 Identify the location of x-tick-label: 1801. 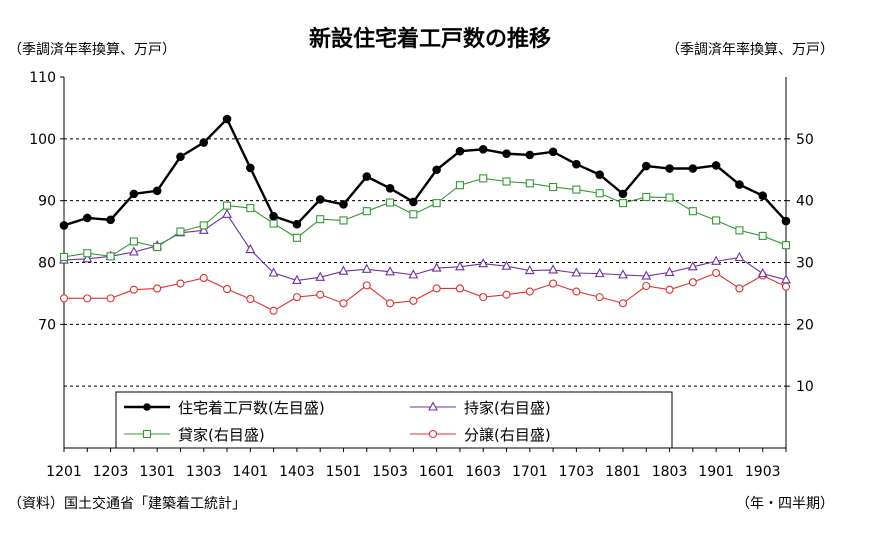
(623, 472).